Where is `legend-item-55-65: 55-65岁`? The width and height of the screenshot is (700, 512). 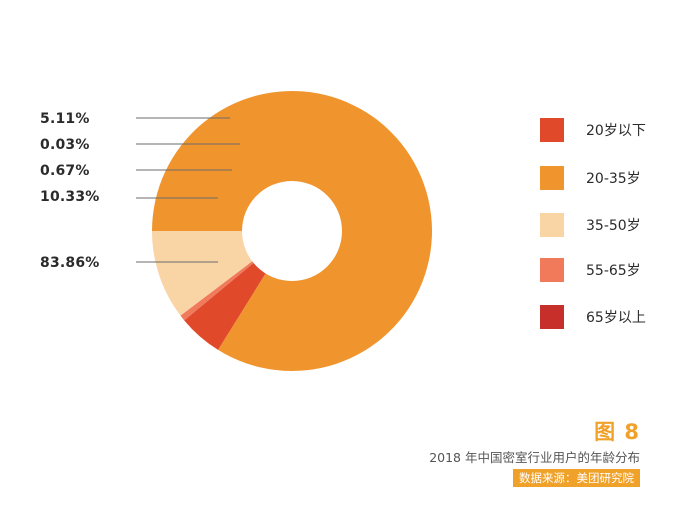 legend-item-55-65: 55-65岁 is located at coordinates (590, 270).